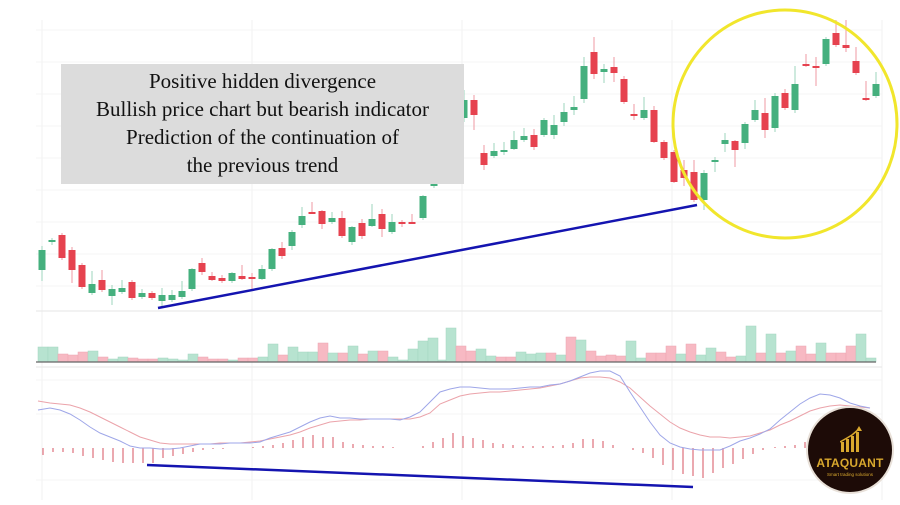 Image resolution: width=900 pixels, height=505 pixels. Describe the element at coordinates (420, 476) in the screenshot. I see `indicator-trendline` at that location.